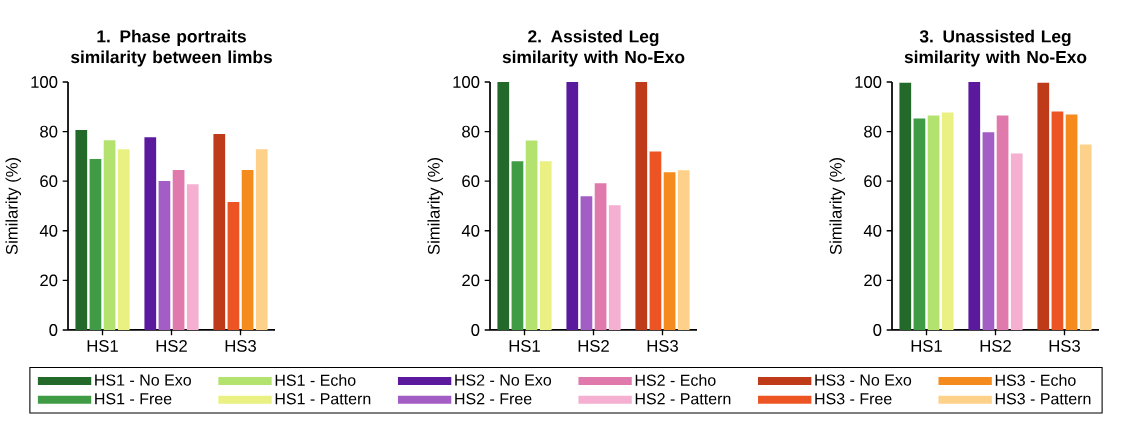 The image size is (1127, 434). I want to click on legend-label: HS2 - Free, so click(493, 399).